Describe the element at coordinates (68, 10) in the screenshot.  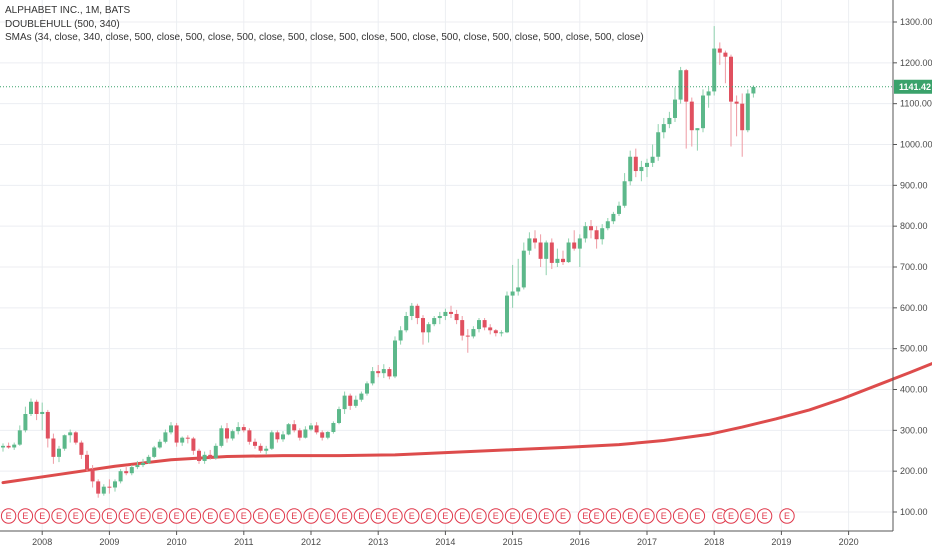
I see `symbol-title: ALPHABET INC., 1M, BATS` at that location.